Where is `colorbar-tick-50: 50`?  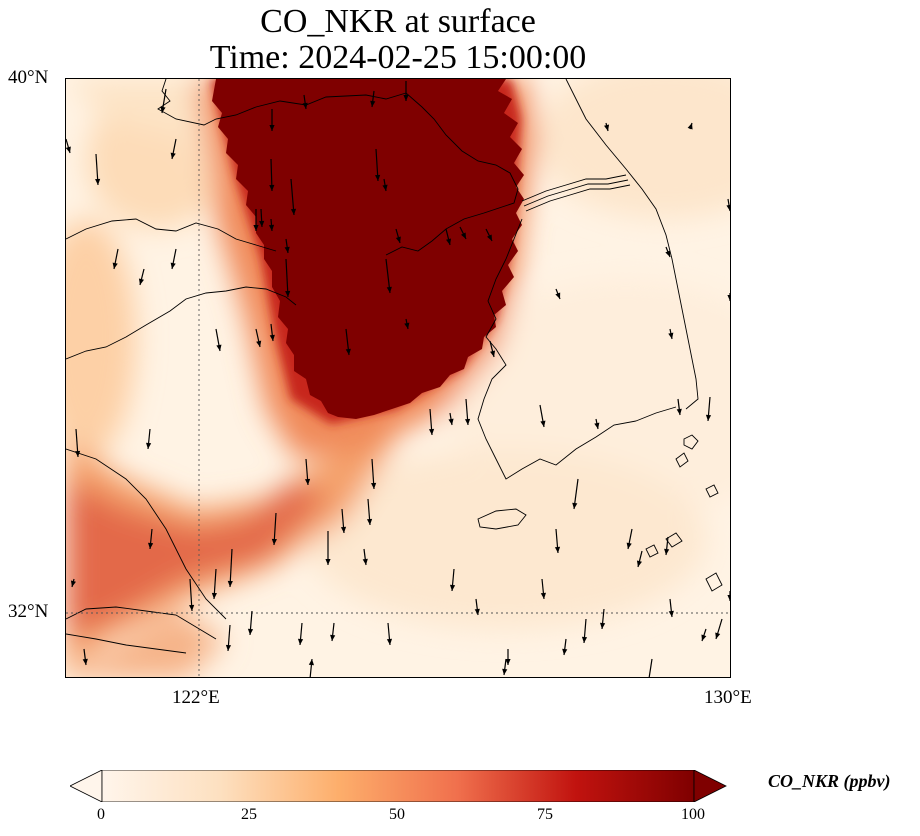 colorbar-tick-50: 50 is located at coordinates (397, 814).